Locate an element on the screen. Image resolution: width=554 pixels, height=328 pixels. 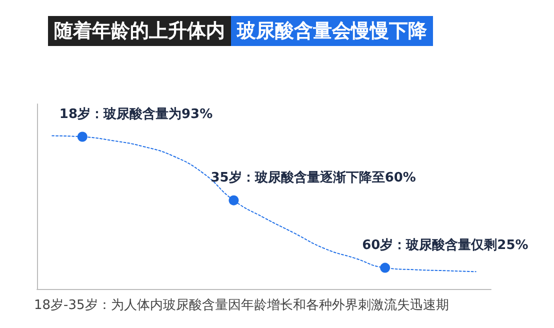
text: 18岁-35岁：为人体内玻尿酸含量因年龄增长和各种外界刺激流失迅速期 is located at coordinates (241, 305).